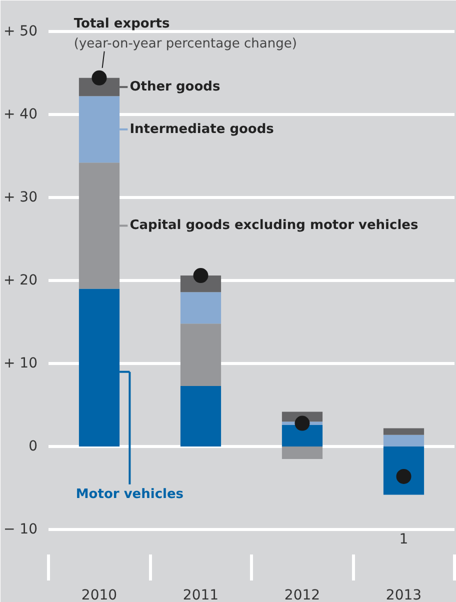 Image resolution: width=456 pixels, height=602 pixels. Describe the element at coordinates (185, 44) in the screenshot. I see `annotation: (year-on-year percentage change)` at that location.